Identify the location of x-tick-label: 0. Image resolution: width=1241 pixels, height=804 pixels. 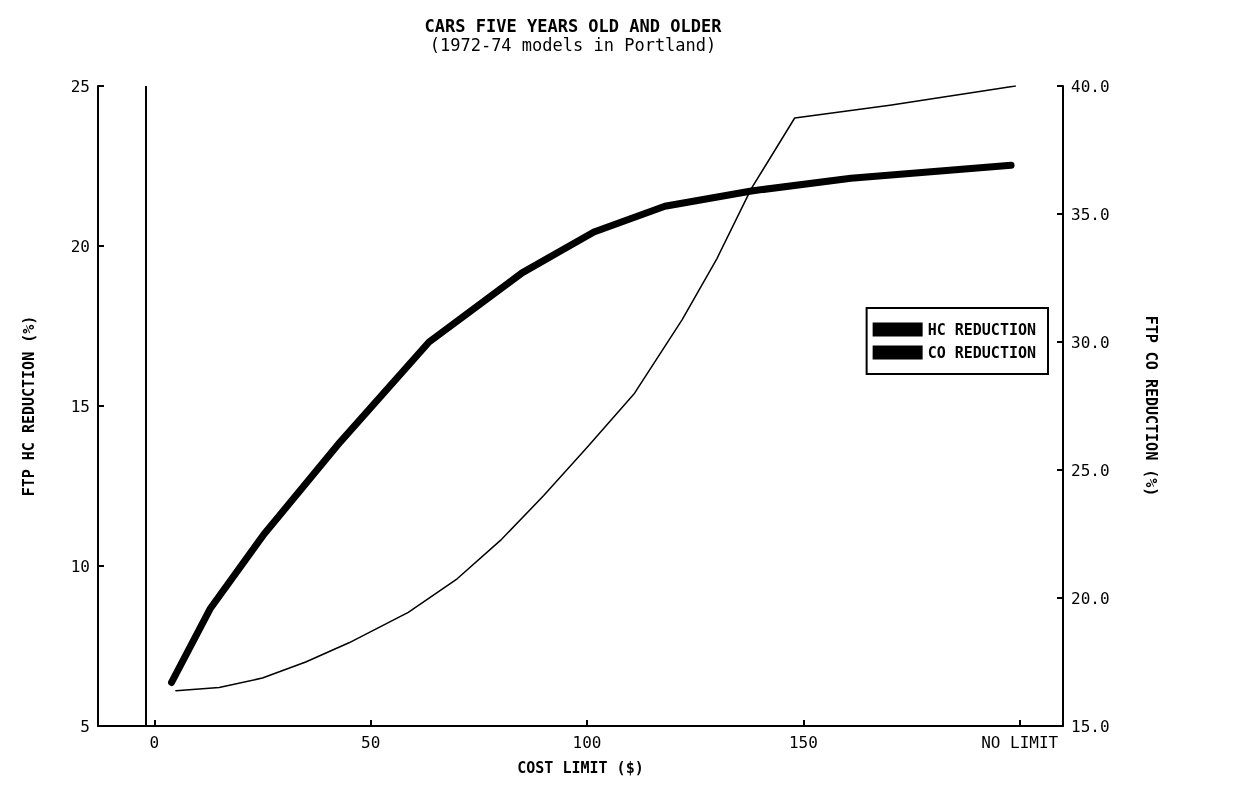
(154, 742).